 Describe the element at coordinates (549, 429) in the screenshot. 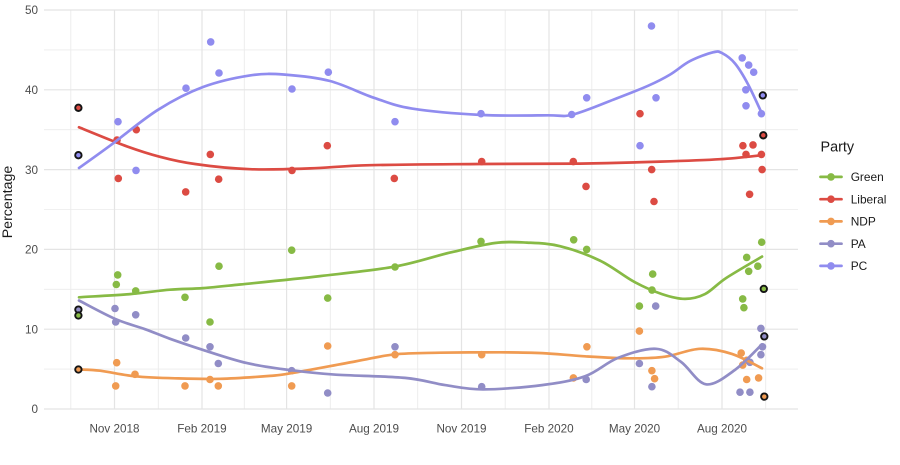

I see `svg-text: Feb 2020` at that location.